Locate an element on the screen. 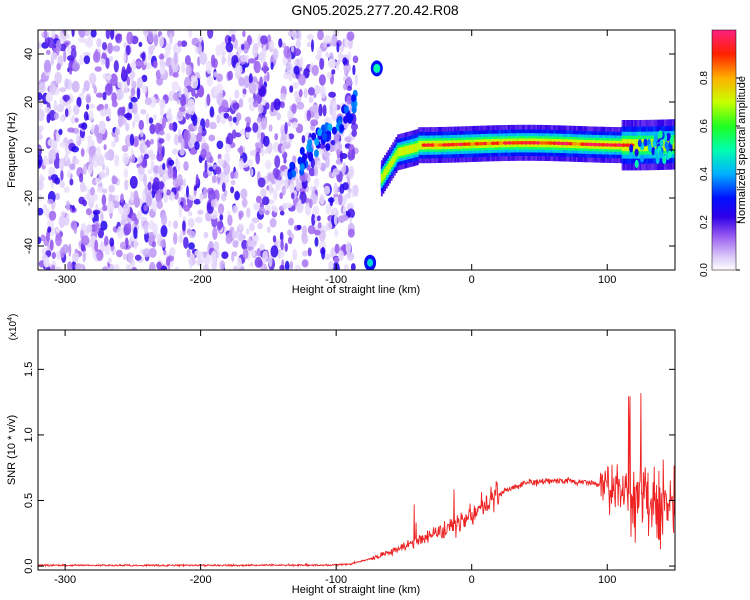 The width and height of the screenshot is (750, 600). precursor-blob is located at coordinates (314, 136).